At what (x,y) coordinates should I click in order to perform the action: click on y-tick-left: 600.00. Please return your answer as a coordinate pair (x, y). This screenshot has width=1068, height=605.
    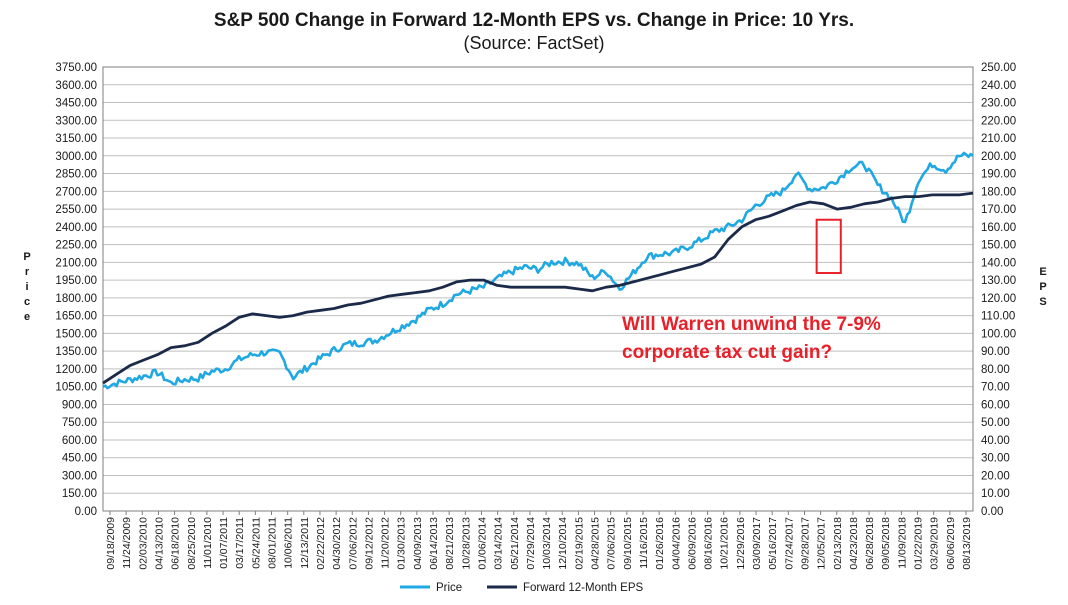
    Looking at the image, I should click on (79, 441).